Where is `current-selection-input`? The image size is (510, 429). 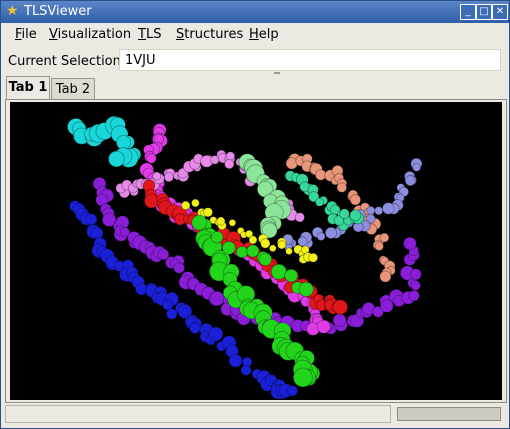
current-selection-input is located at coordinates (310, 60).